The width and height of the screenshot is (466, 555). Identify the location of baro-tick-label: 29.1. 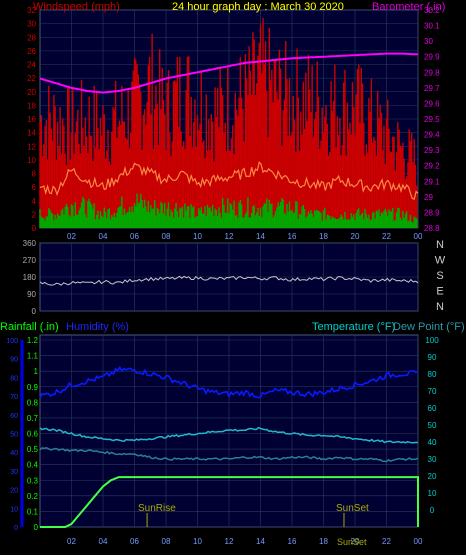
(432, 181).